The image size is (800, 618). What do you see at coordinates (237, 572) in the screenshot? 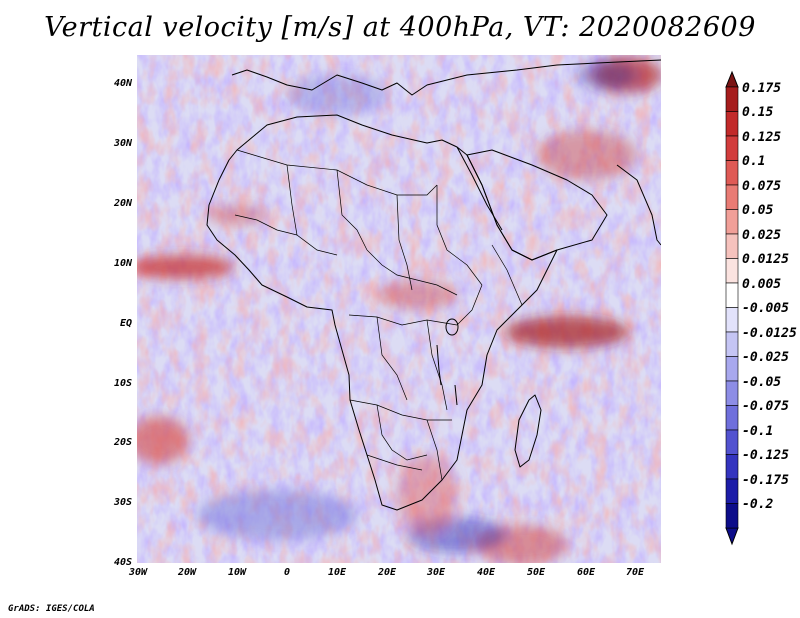
I see `lon-label-10w: 10W` at bounding box center [237, 572].